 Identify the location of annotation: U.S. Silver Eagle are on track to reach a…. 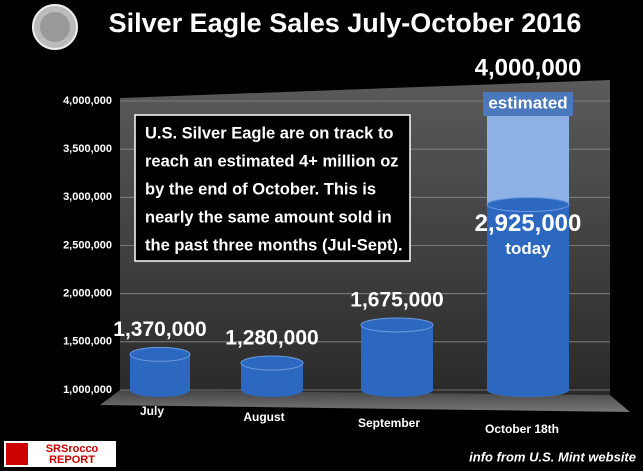
(274, 189).